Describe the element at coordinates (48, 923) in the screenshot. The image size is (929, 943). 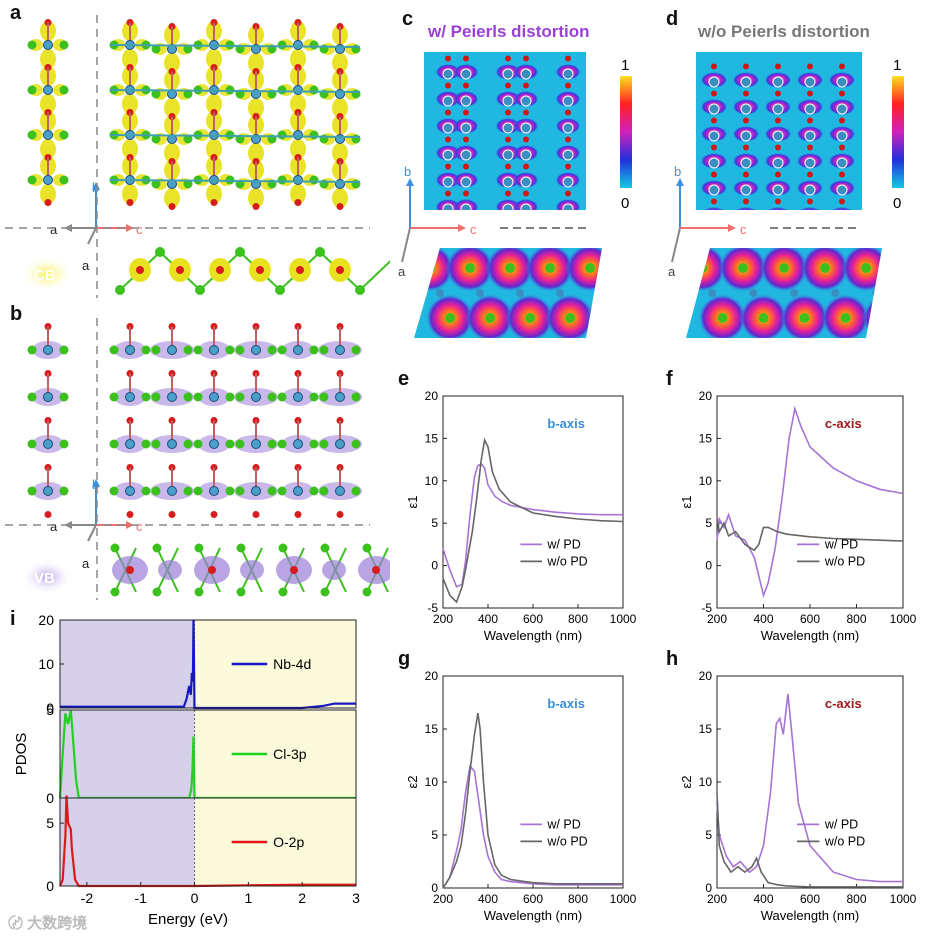
I see `watermark: 〄 大数跨境` at that location.